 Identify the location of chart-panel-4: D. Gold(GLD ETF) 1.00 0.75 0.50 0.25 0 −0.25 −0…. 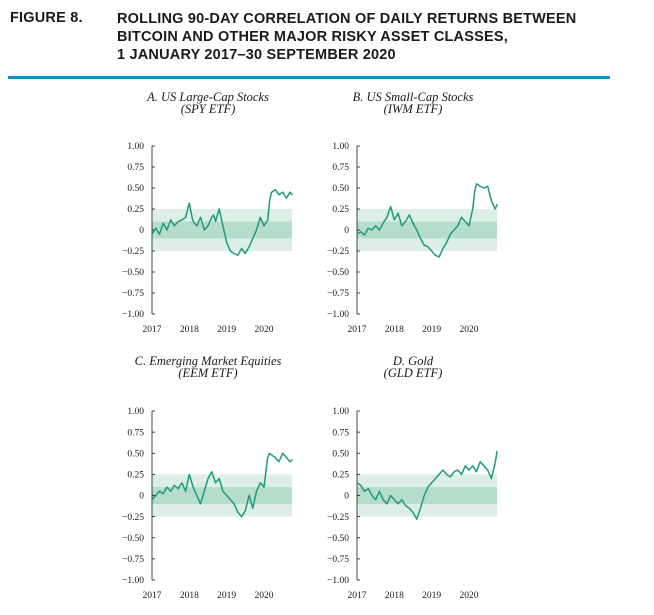
(412, 477).